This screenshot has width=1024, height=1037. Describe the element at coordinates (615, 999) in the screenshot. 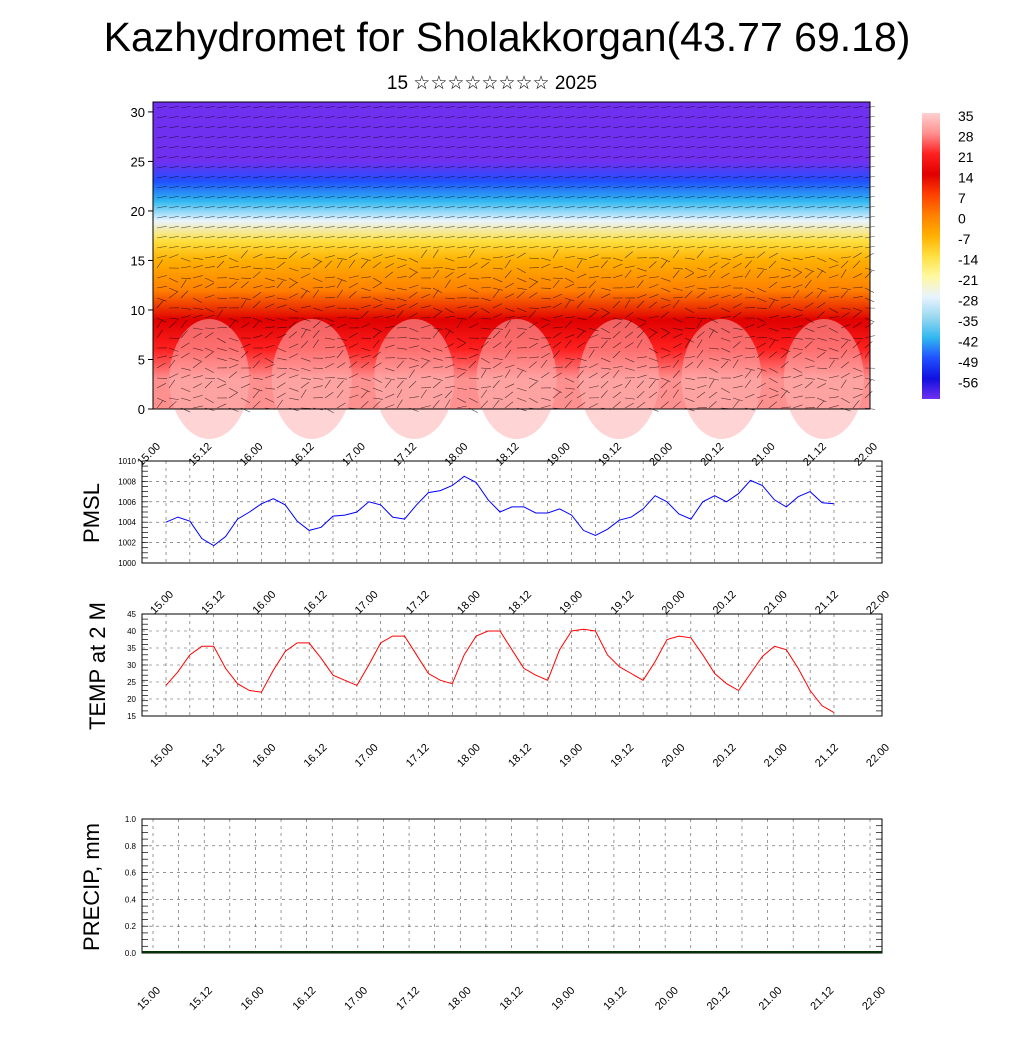

I see `precip-x-tick-label: 19.12` at that location.